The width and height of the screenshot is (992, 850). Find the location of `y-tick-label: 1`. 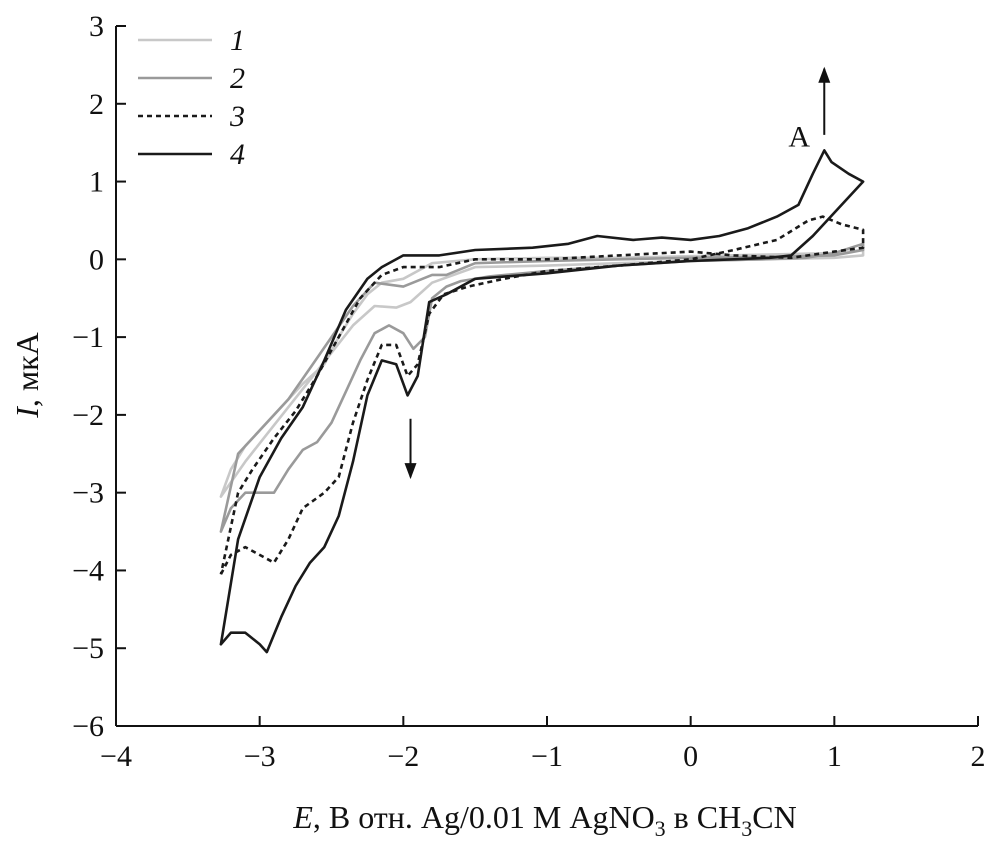

y-tick-label: 1 is located at coordinates (96, 182).